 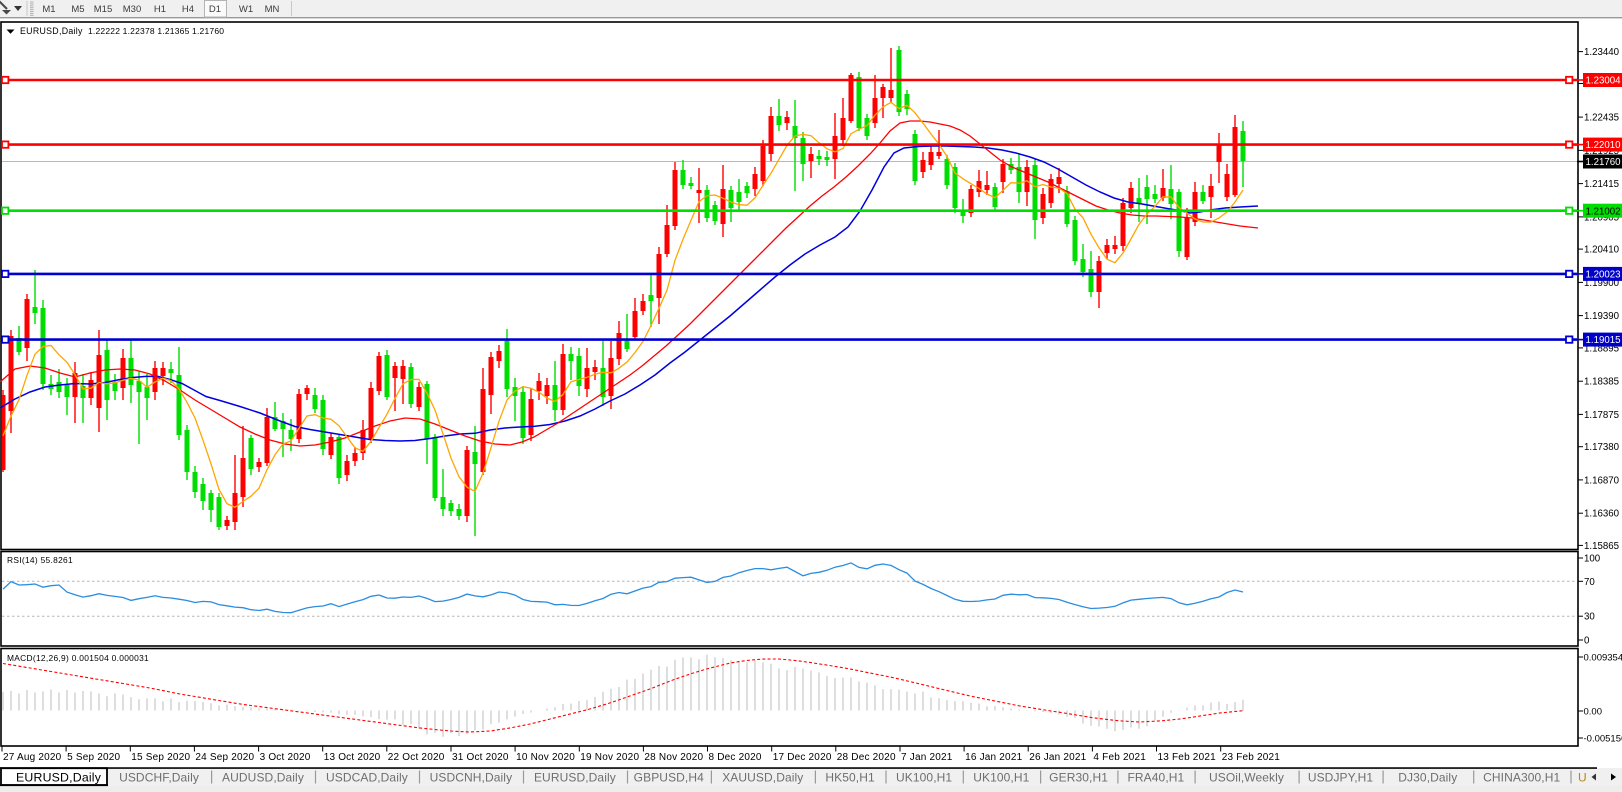 What do you see at coordinates (1601, 348) in the screenshot?
I see `svg-text: 1.18895` at bounding box center [1601, 348].